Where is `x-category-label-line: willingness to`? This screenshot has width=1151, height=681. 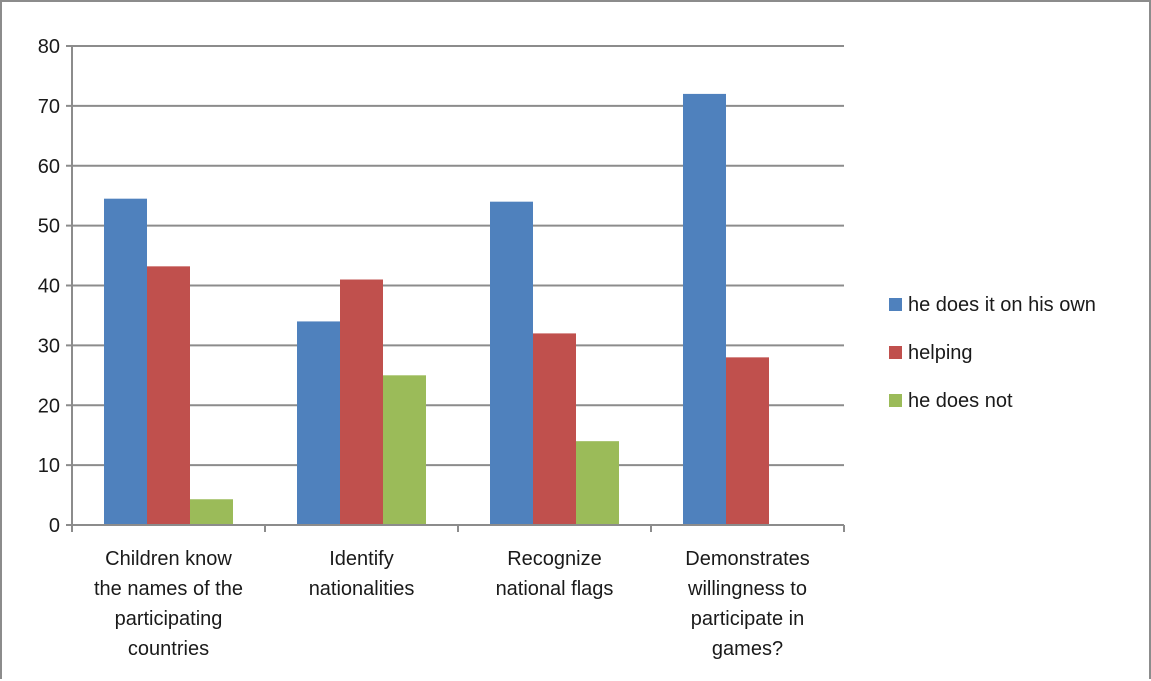
x-category-label-line: willingness to is located at coordinates (747, 589).